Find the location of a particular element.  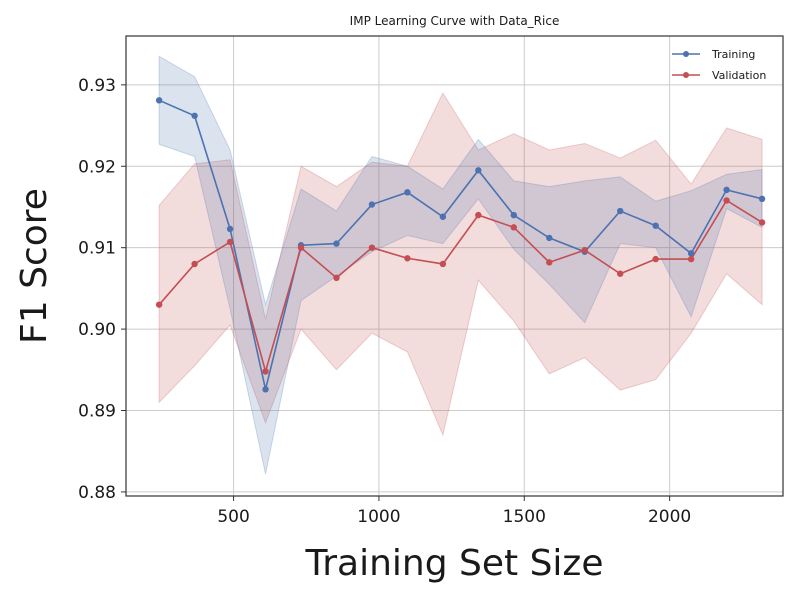

legend-validation-marker is located at coordinates (686, 75).